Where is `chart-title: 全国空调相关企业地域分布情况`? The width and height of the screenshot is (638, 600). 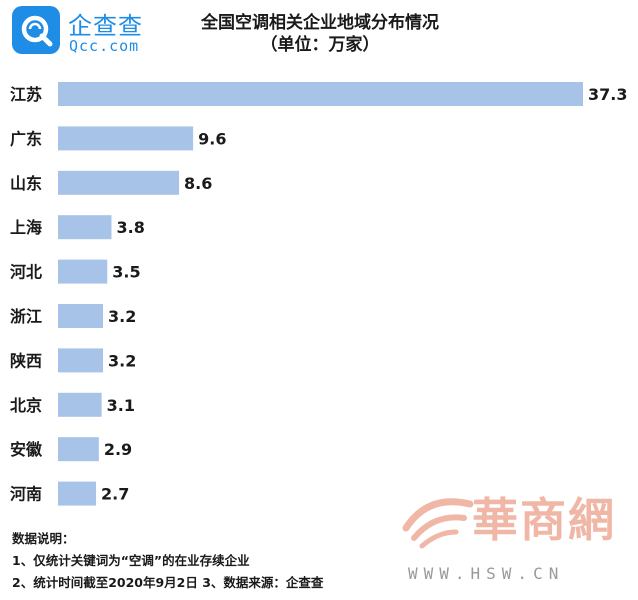 chart-title: 全国空调相关企业地域分布情况 is located at coordinates (320, 23).